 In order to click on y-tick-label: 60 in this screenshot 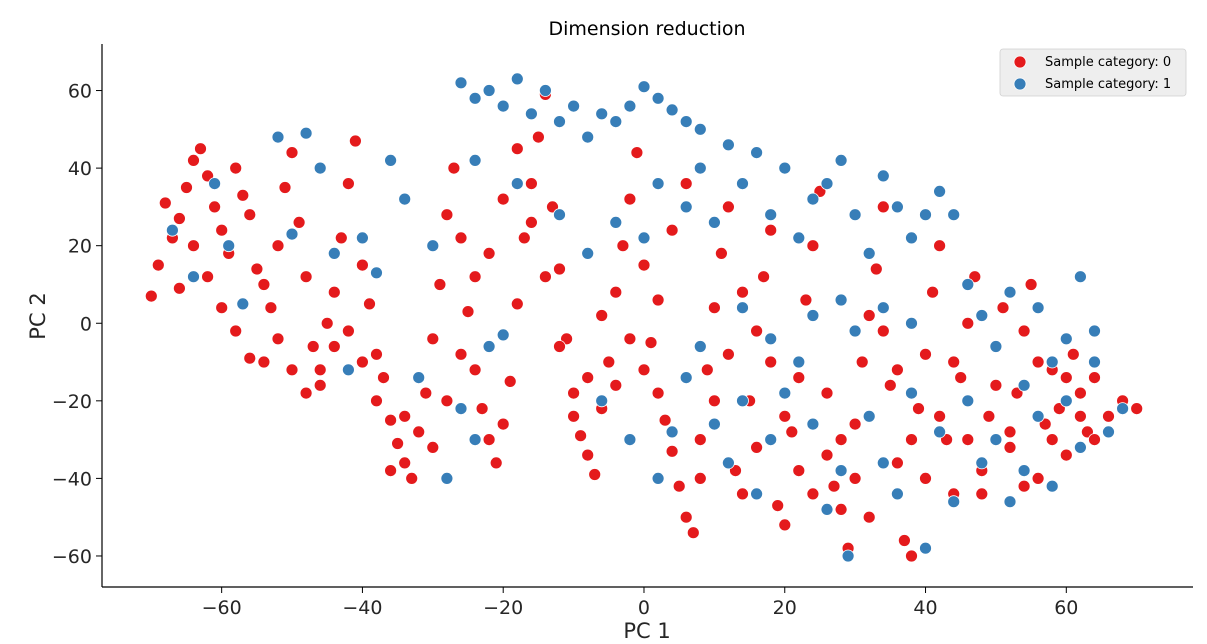, I will do `click(80, 92)`.